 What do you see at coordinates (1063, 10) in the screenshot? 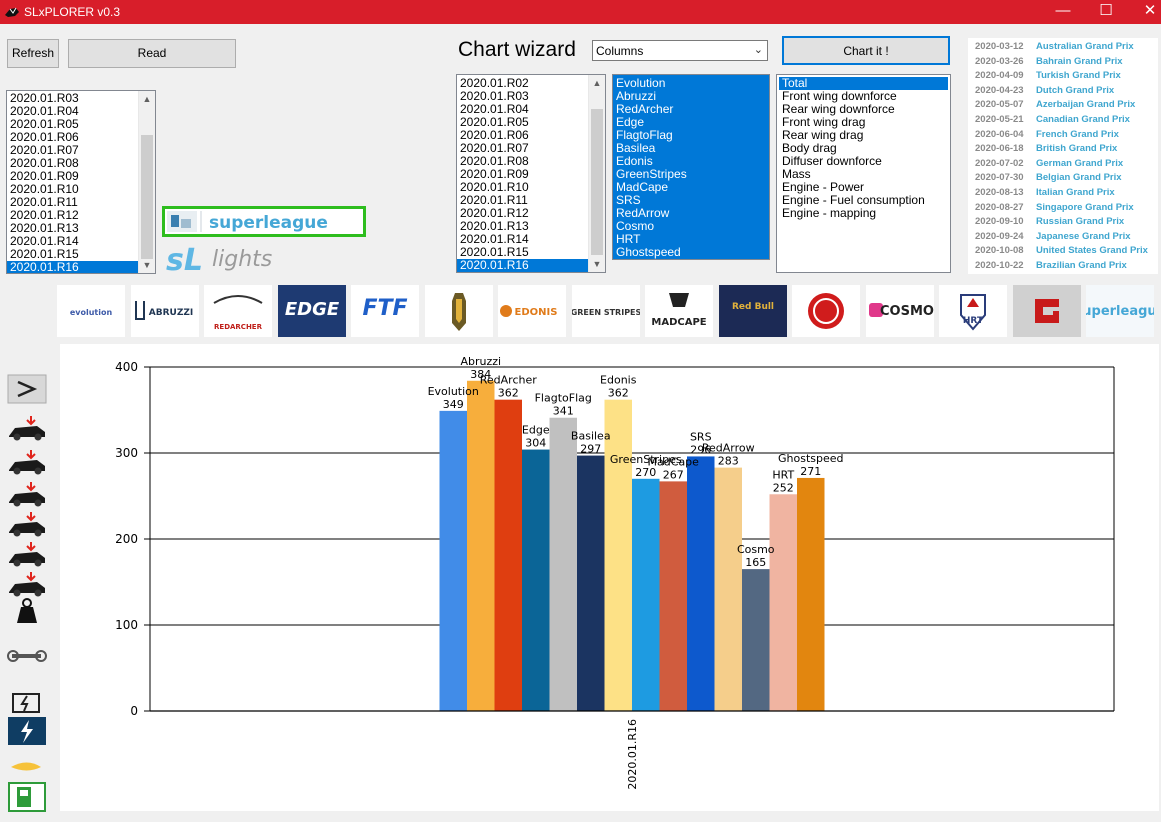
I see `minimize-button: —` at bounding box center [1063, 10].